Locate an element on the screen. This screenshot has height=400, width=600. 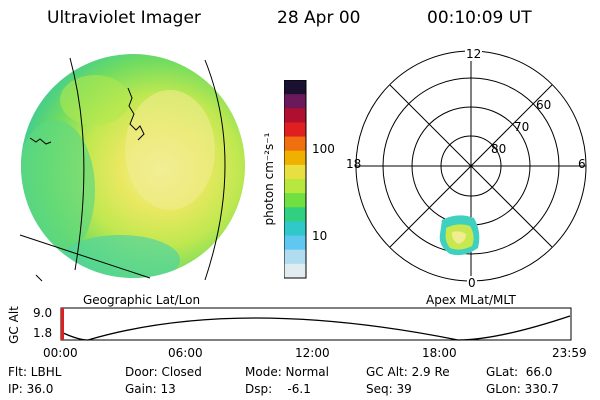
mlt-label-0: 0 is located at coordinates (472, 283).